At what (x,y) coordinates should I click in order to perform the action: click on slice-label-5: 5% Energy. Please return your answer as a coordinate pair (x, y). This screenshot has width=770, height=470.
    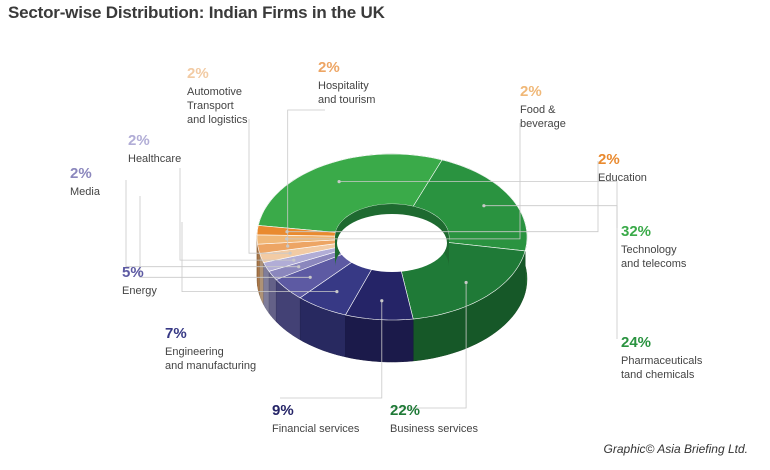
    Looking at the image, I should click on (139, 280).